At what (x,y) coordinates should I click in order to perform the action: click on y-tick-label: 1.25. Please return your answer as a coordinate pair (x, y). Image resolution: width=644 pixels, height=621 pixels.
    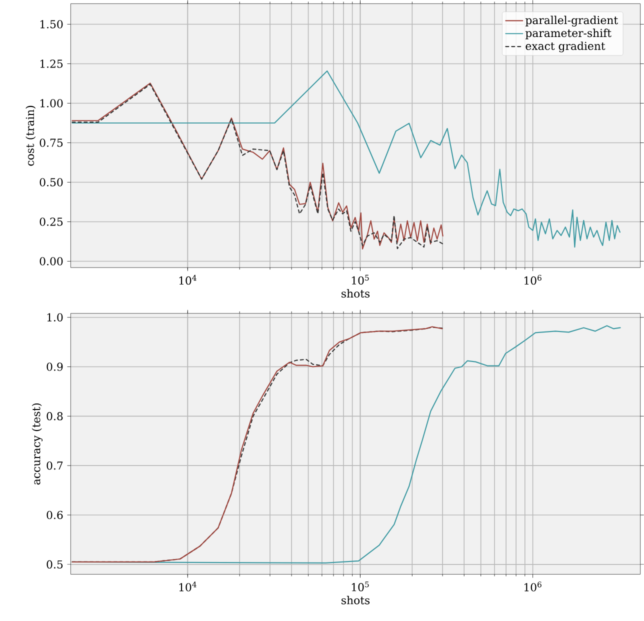
    Looking at the image, I should click on (51, 64).